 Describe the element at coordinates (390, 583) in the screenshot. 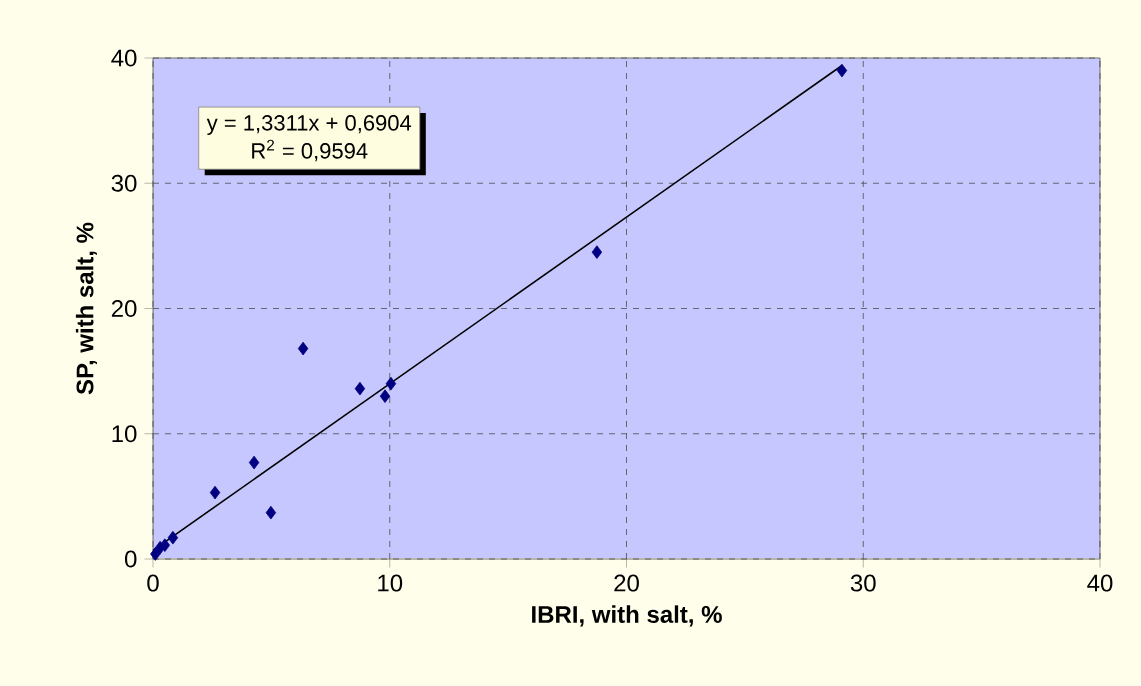

I see `x-tick-label: 10` at that location.